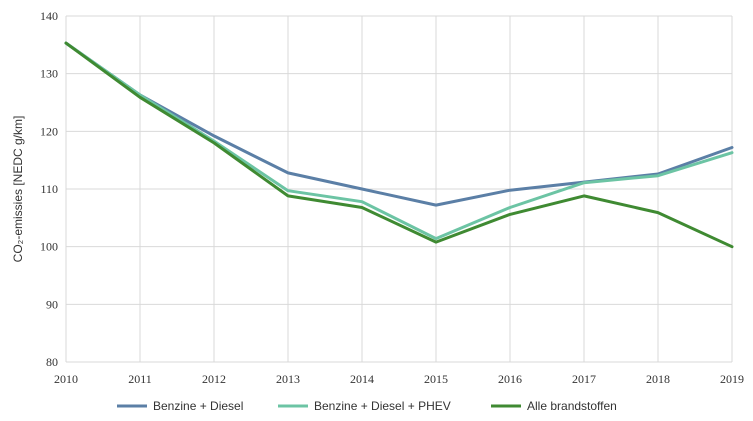 The image size is (753, 421). I want to click on y-tick-label: 90, so click(52, 304).